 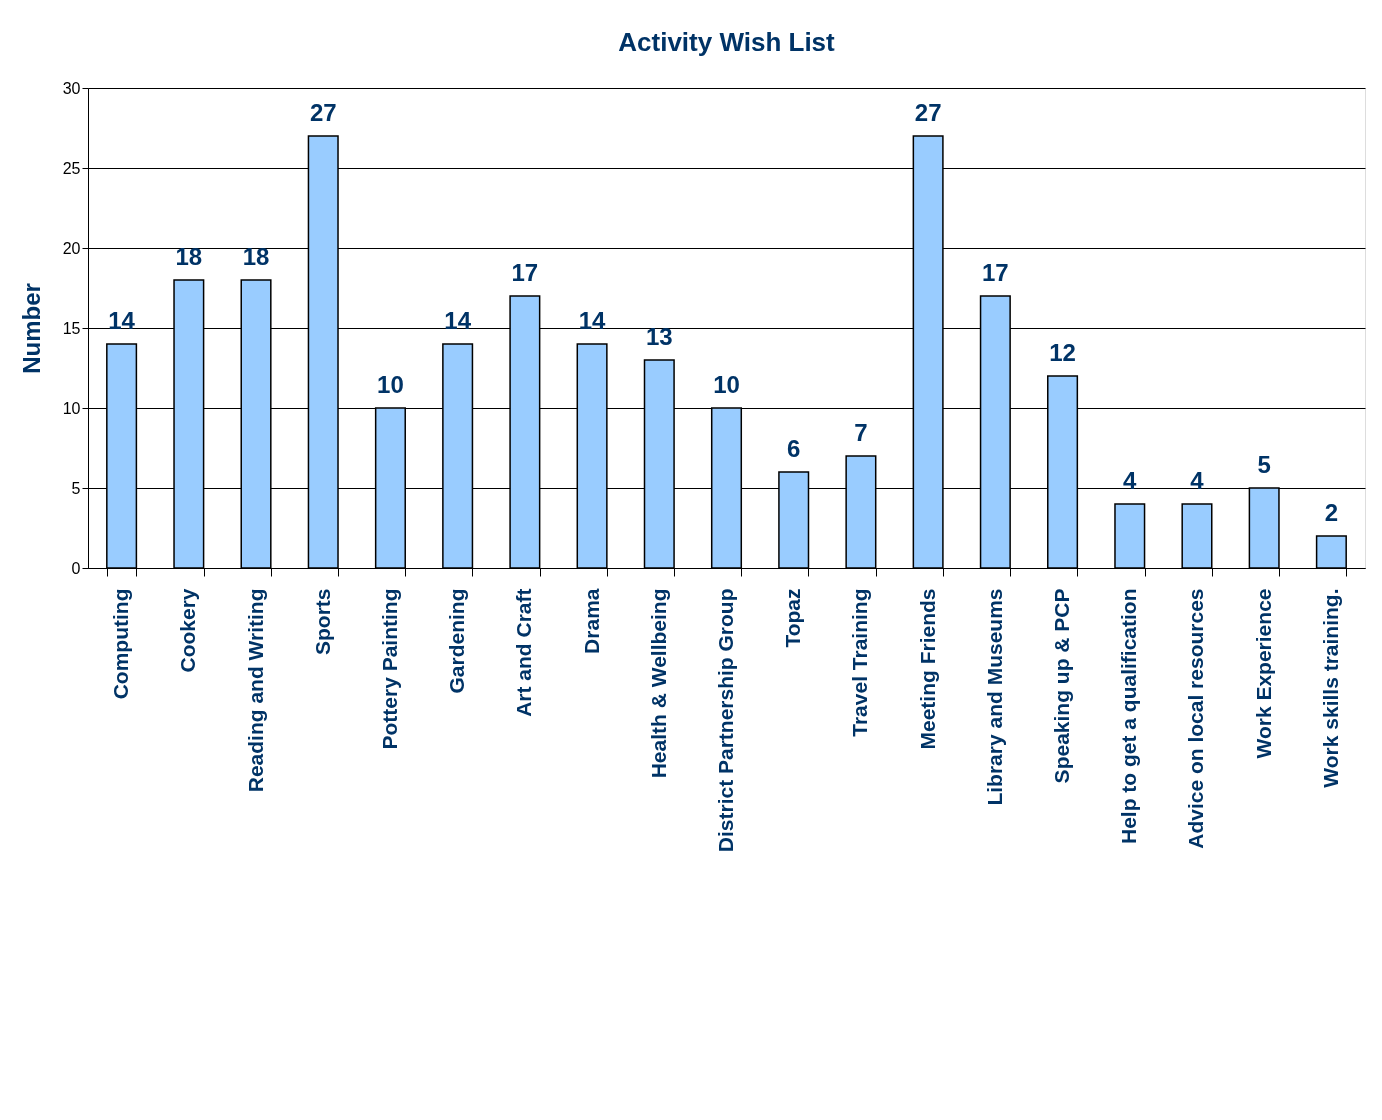 What do you see at coordinates (591, 621) in the screenshot?
I see `x-tick-label: Drama` at bounding box center [591, 621].